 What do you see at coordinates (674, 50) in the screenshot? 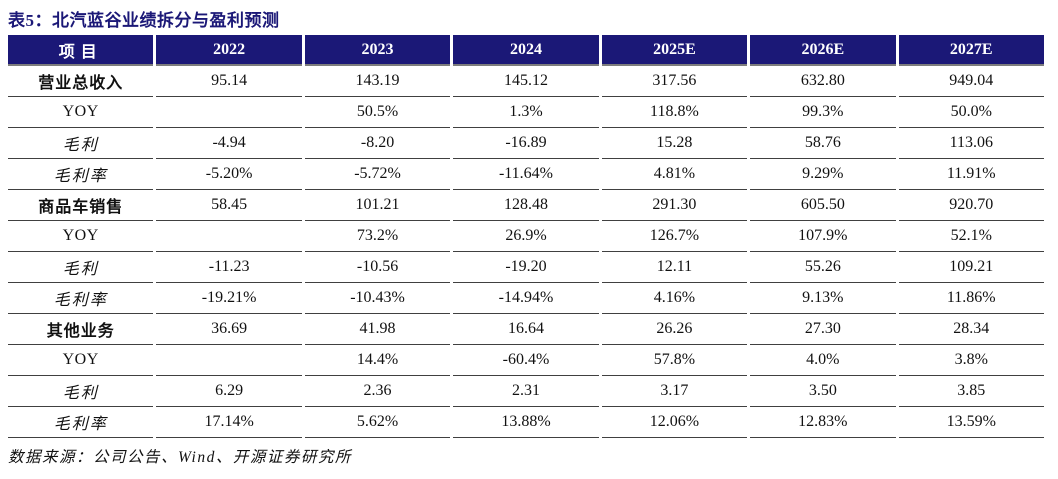
I see `column-header-year: 2025E` at bounding box center [674, 50].